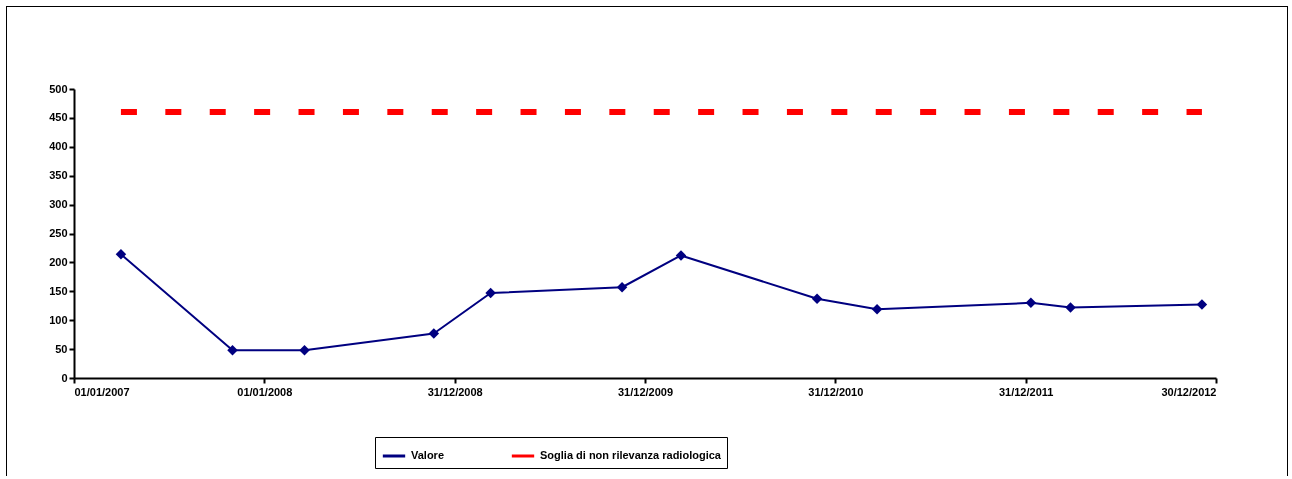 The width and height of the screenshot is (1292, 479). Describe the element at coordinates (58, 175) in the screenshot. I see `y-tick-label: 350` at that location.